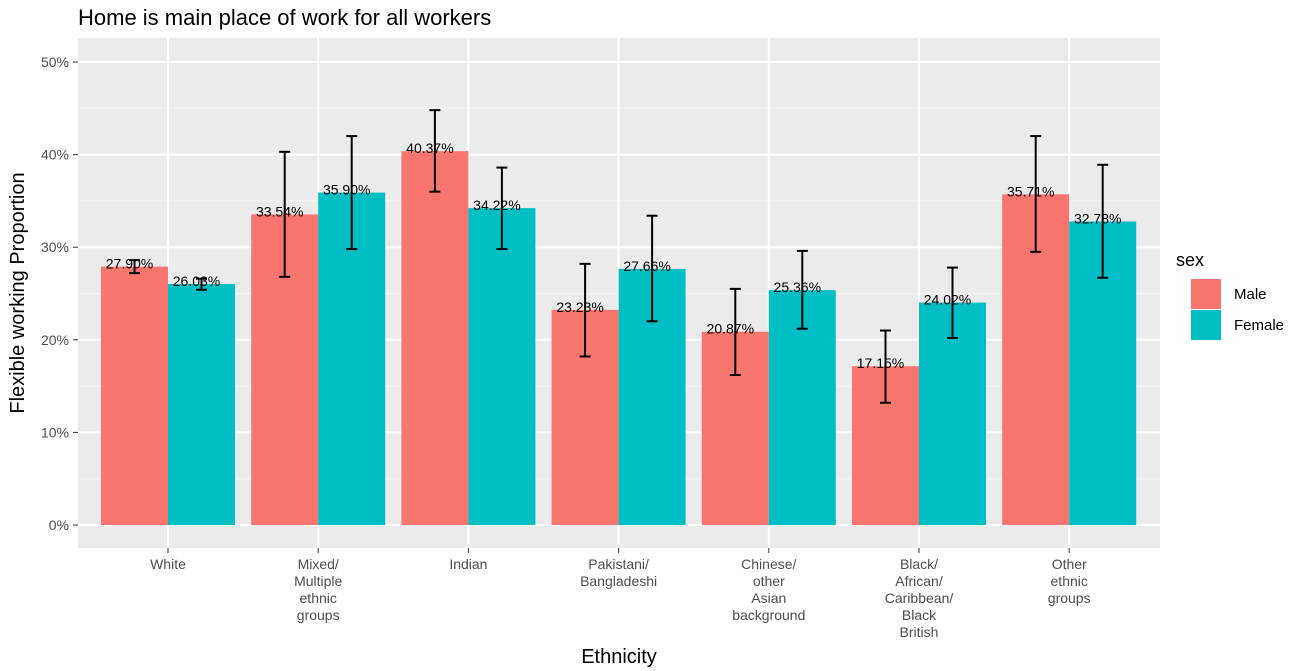 The image size is (1299, 671). Describe the element at coordinates (468, 564) in the screenshot. I see `x-tick-label: Indian` at that location.